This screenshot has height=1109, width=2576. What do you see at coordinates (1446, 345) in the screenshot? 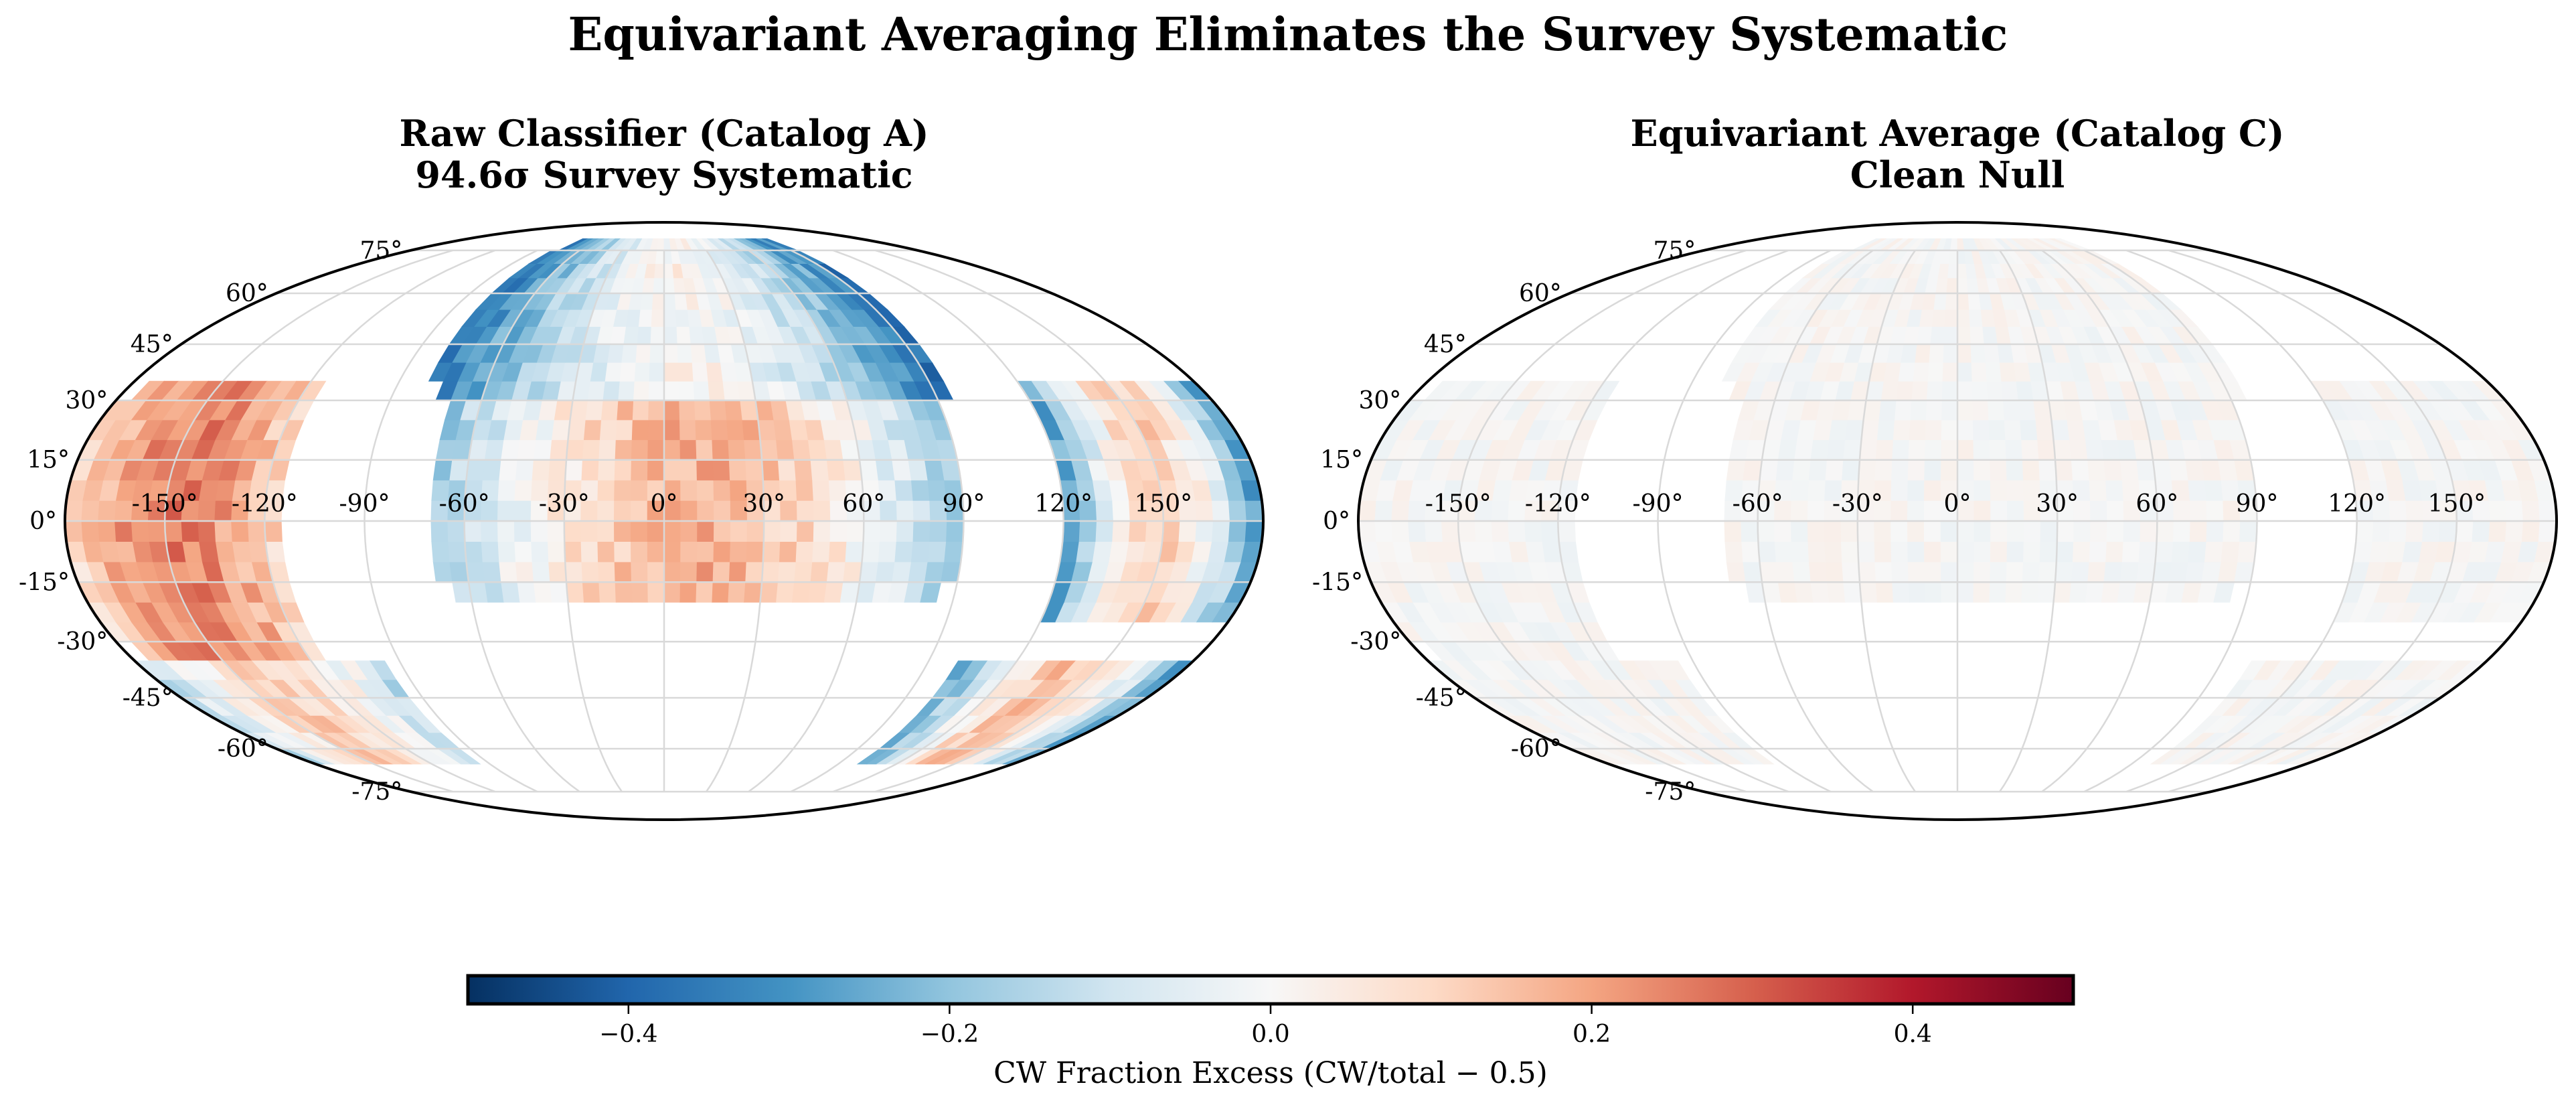
I see `latitude-tick-label: 45°` at bounding box center [1446, 345].